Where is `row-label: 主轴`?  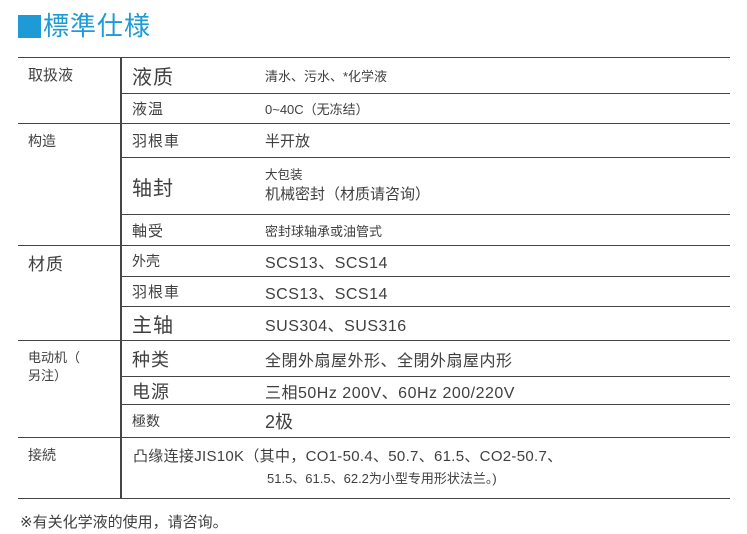 row-label: 主轴 is located at coordinates (153, 326).